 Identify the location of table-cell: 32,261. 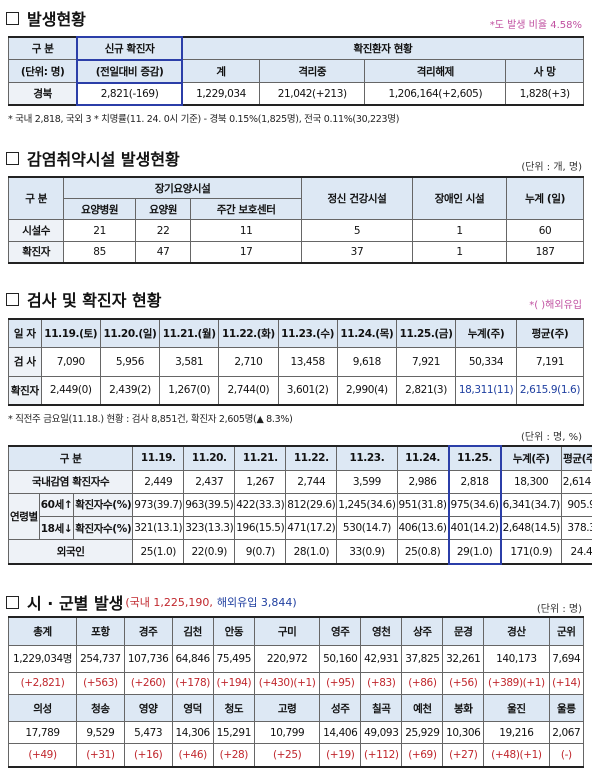
(463, 658).